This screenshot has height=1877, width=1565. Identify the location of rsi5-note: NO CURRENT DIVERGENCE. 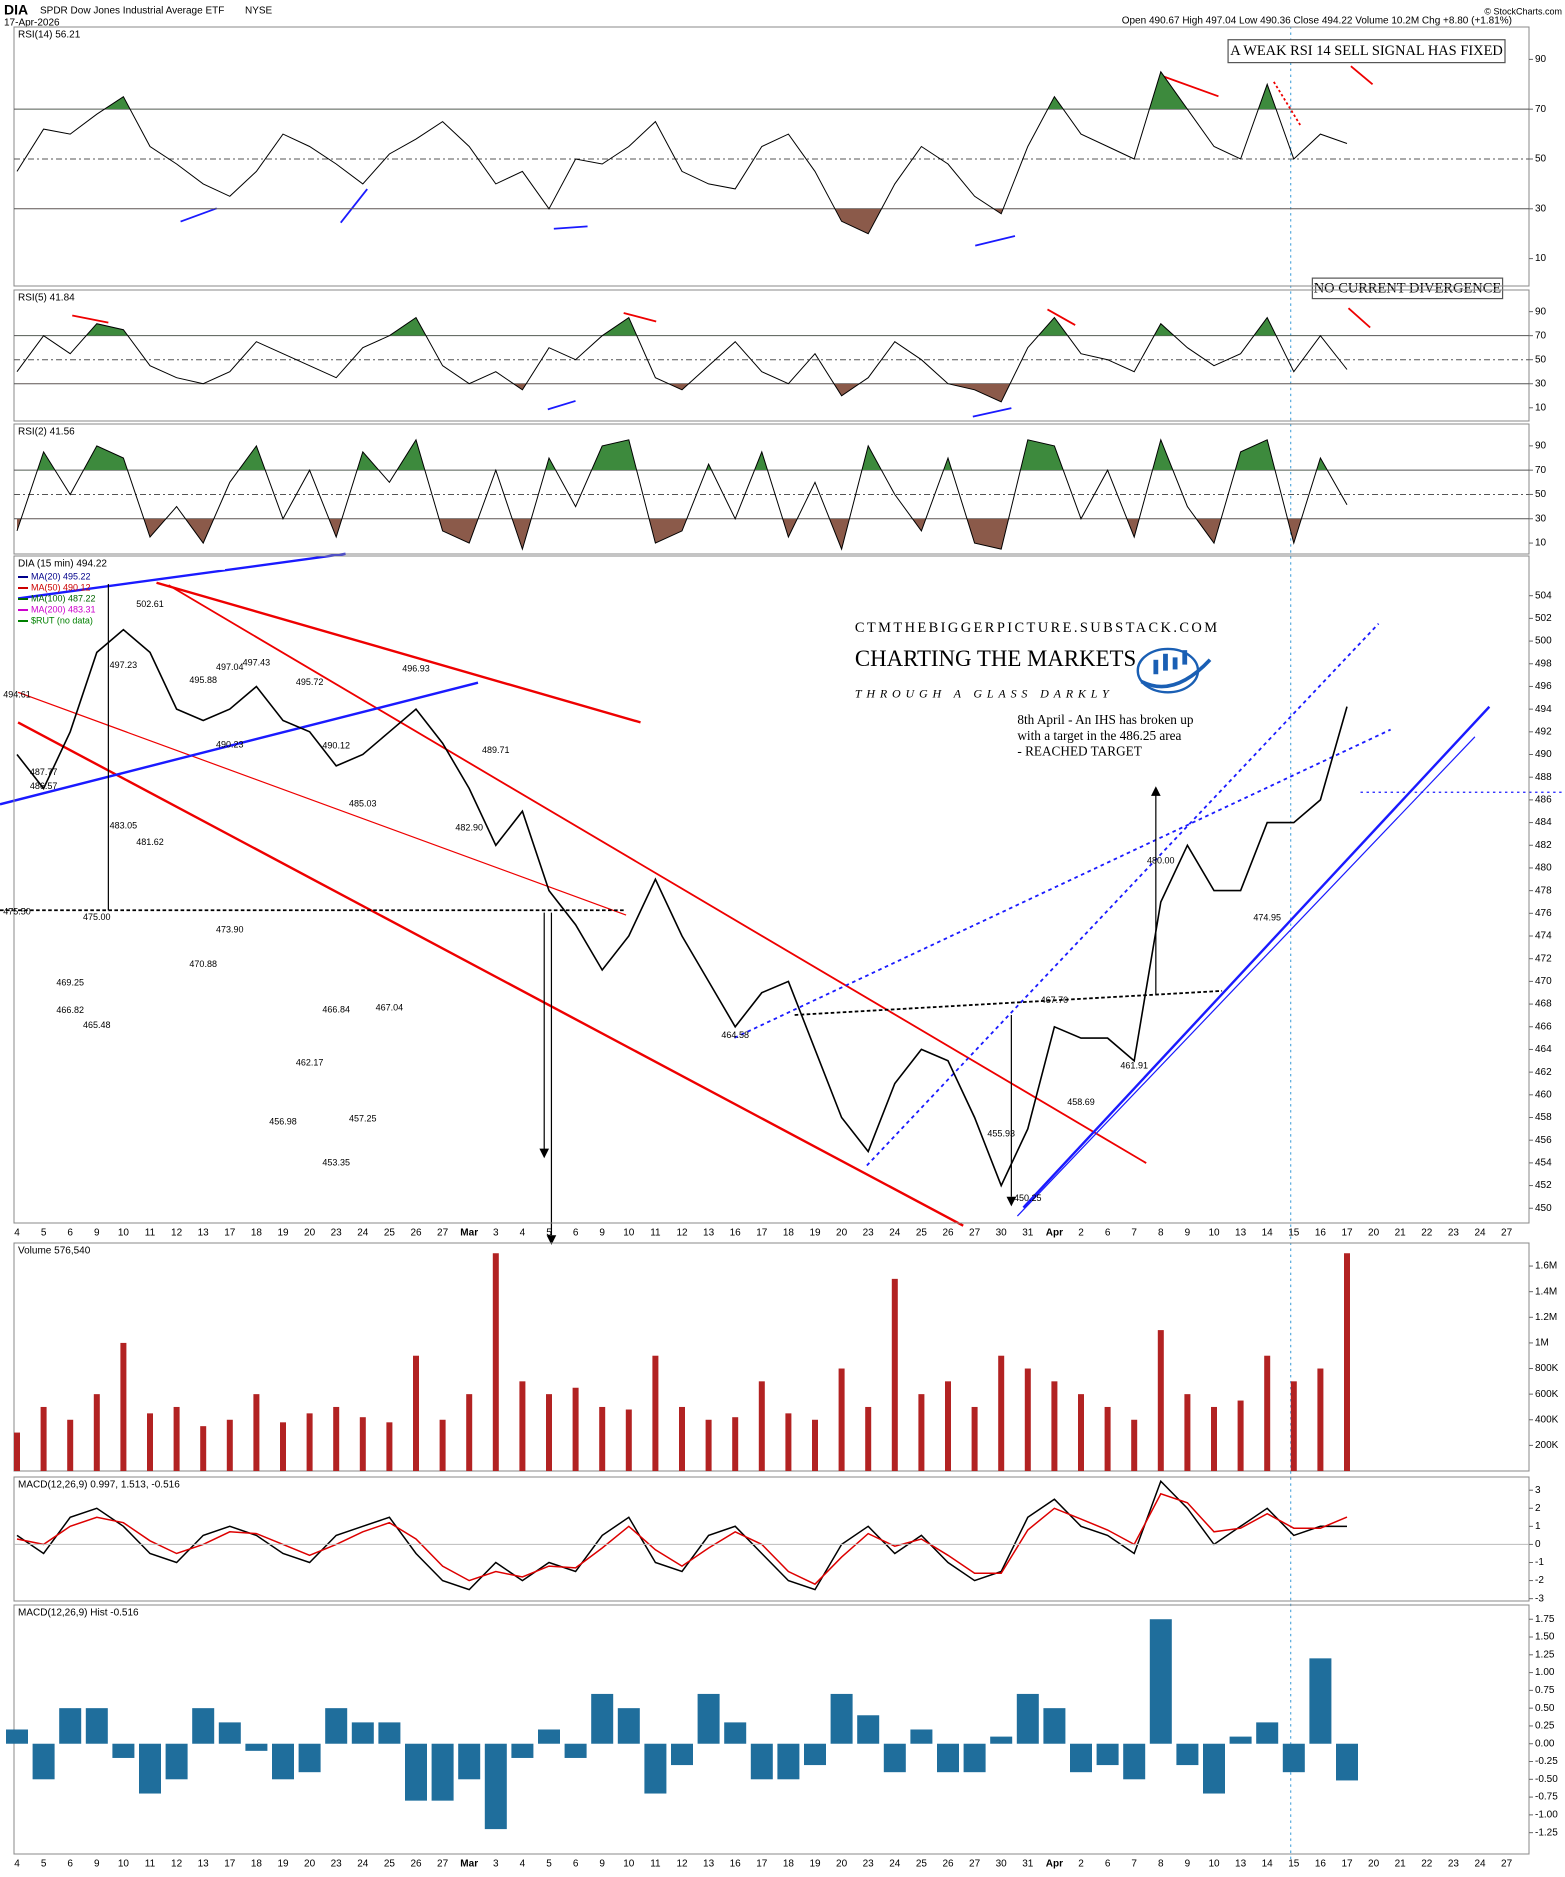
(1408, 288).